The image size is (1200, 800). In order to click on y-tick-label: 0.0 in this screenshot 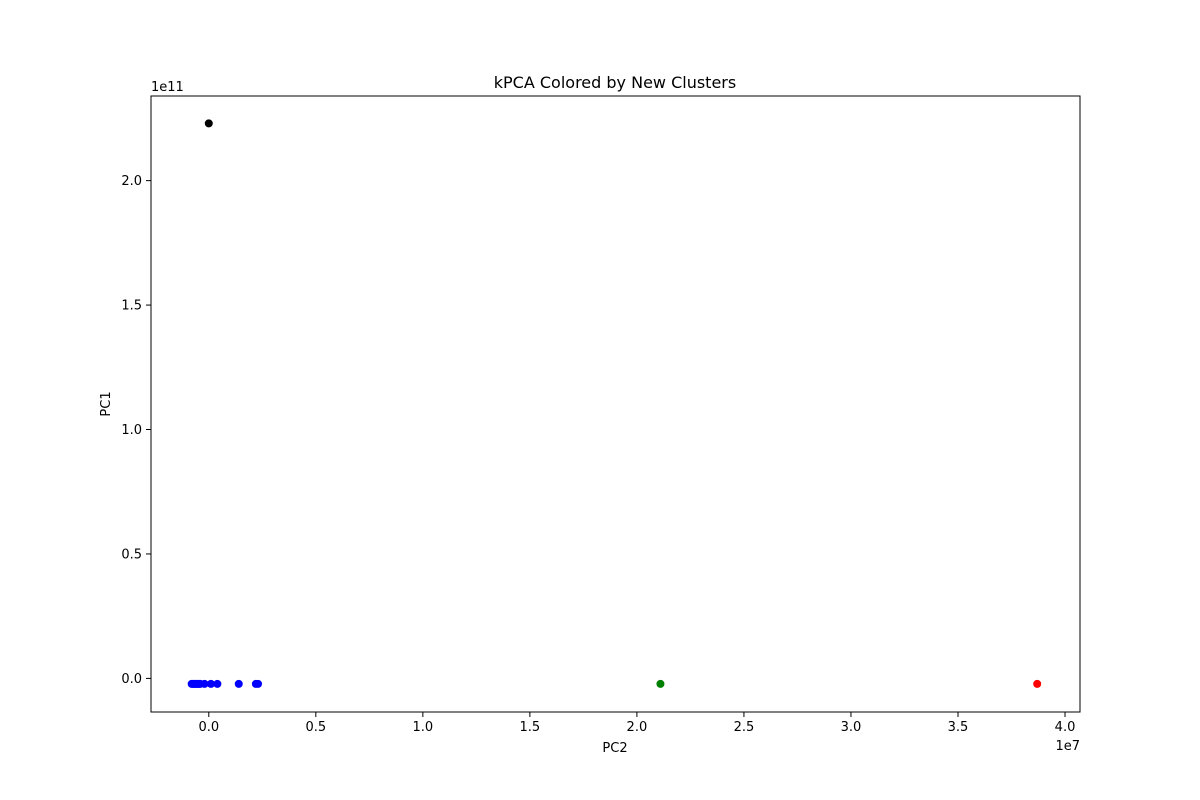, I will do `click(131, 679)`.